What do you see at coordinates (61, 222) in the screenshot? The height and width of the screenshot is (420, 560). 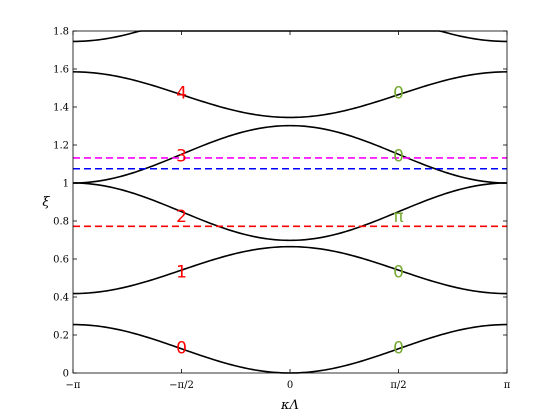 I see `y-tick-label-4: 0.8` at bounding box center [61, 222].